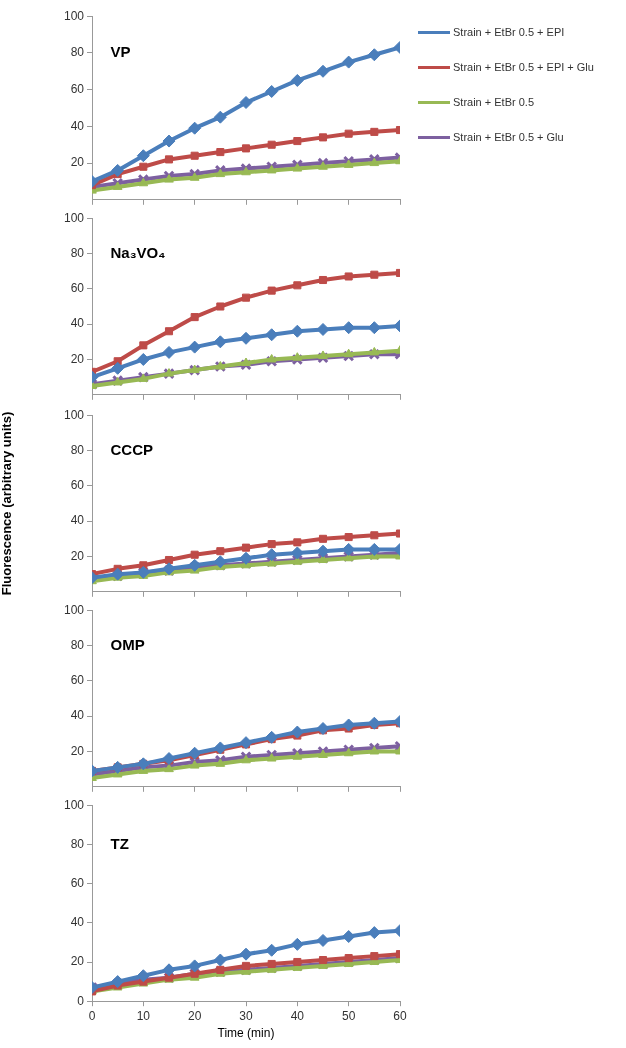 This screenshot has width=626, height=1048. I want to click on legend-label: Strain + EtBr 0.5, so click(494, 102).